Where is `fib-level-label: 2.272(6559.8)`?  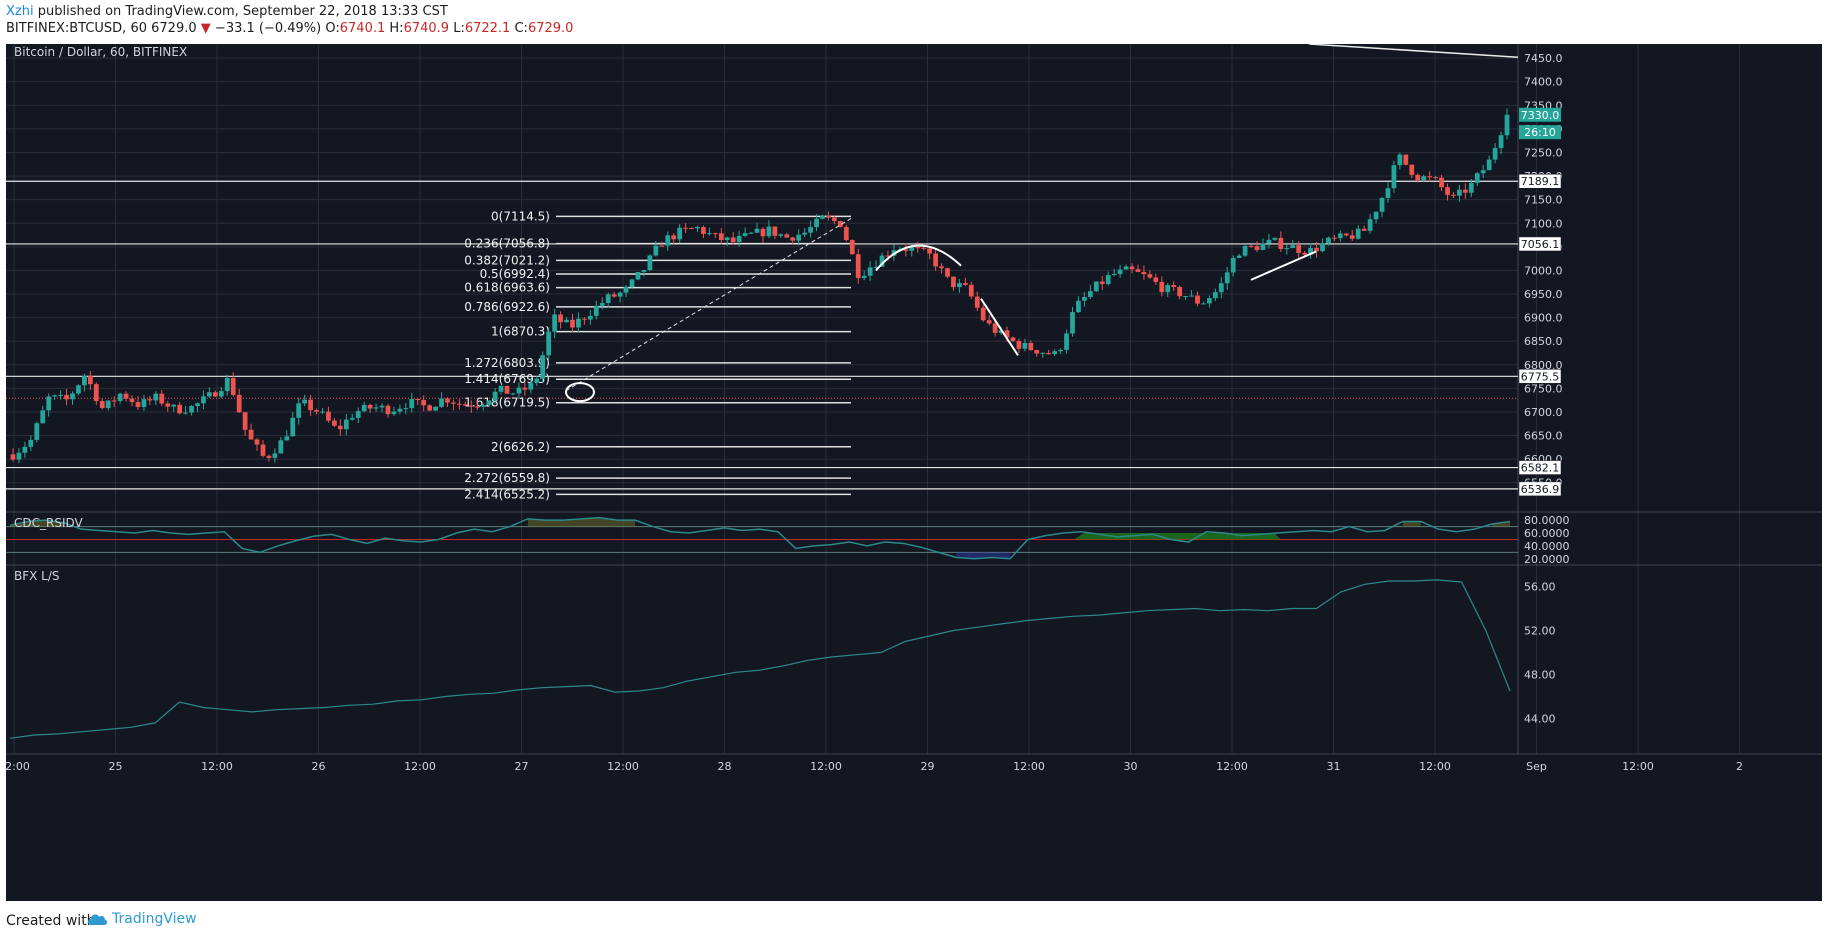
fib-level-label: 2.272(6559.8) is located at coordinates (507, 478).